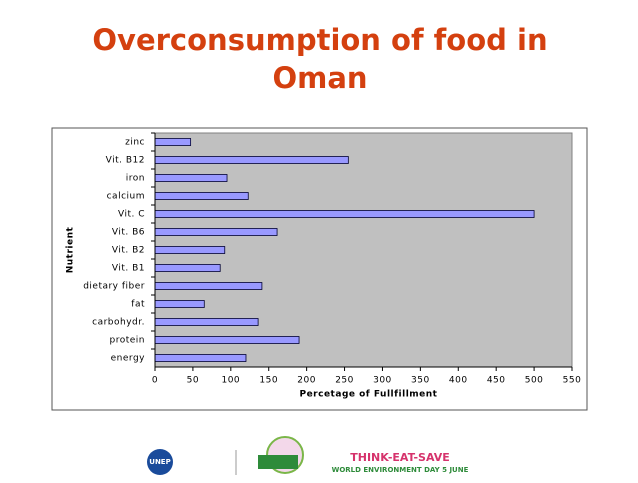 This screenshot has width=638, height=483. What do you see at coordinates (572, 381) in the screenshot?
I see `x-tick-label: 550` at bounding box center [572, 381].